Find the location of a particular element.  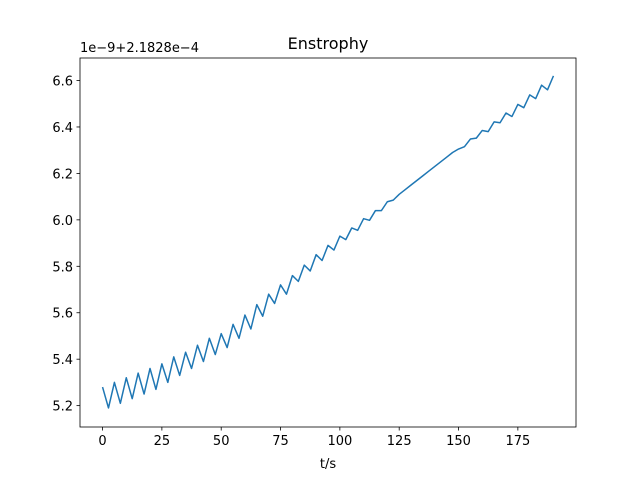

y-tick-label: 6.6 is located at coordinates (62, 82).